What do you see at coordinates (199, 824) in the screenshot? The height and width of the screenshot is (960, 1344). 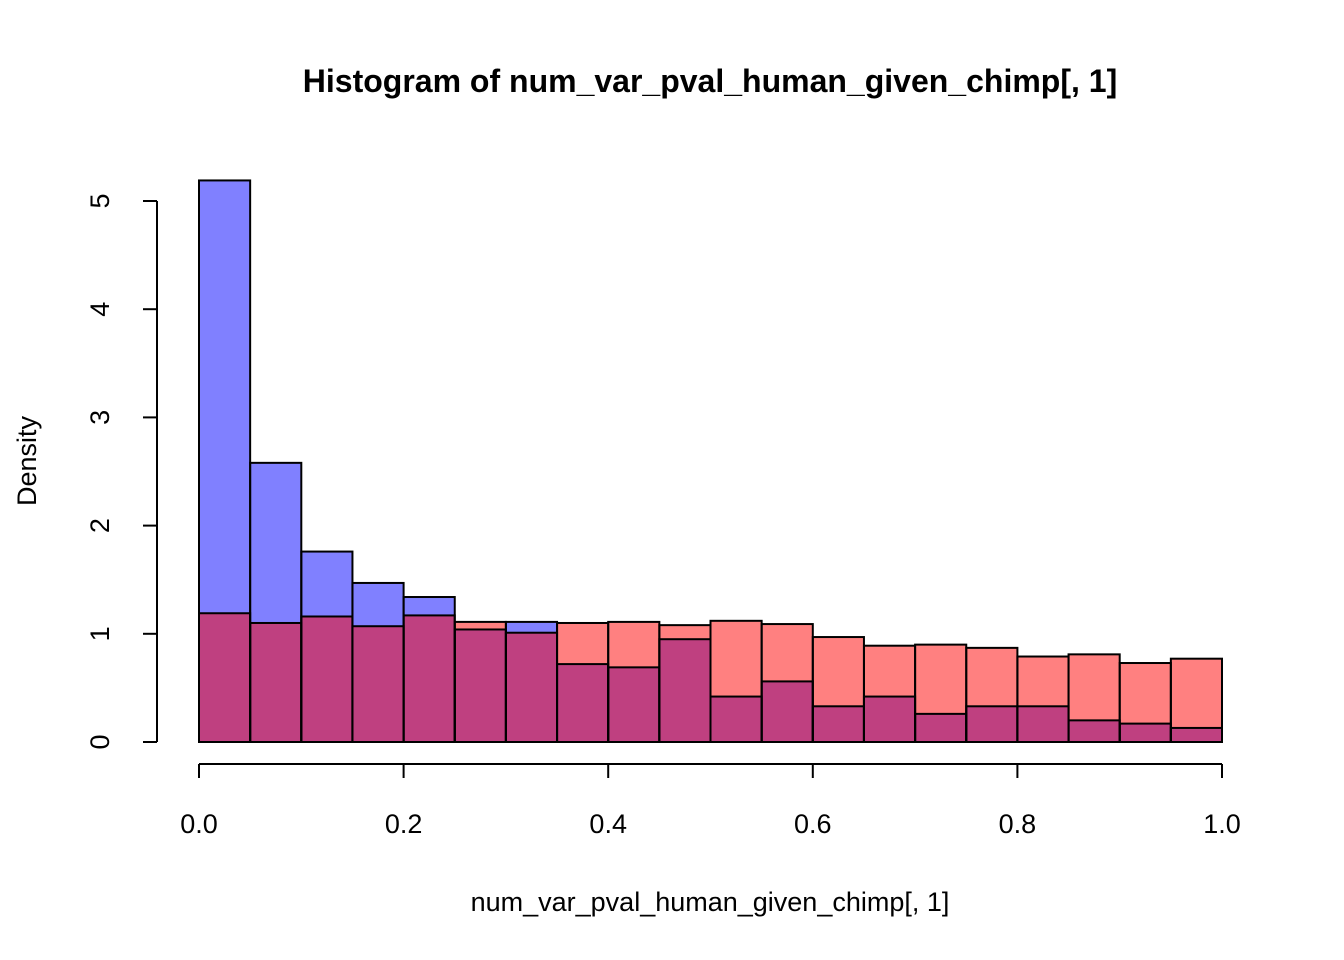 I see `x-tick-label: 0.0` at bounding box center [199, 824].